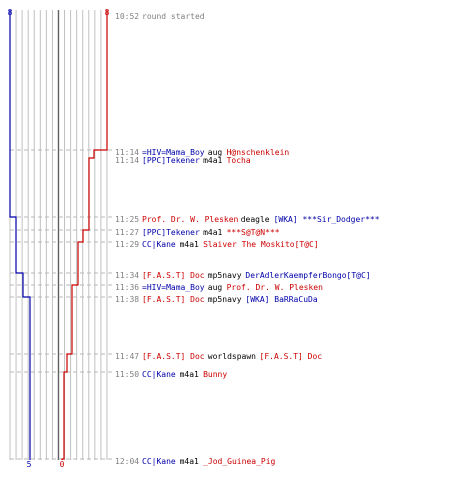 The height and width of the screenshot is (500, 450). I want to click on kill-event-row: 11:38 [F.A.S.T] Doc mp5navy [WKA] BaRRaCuDa, so click(216, 299).